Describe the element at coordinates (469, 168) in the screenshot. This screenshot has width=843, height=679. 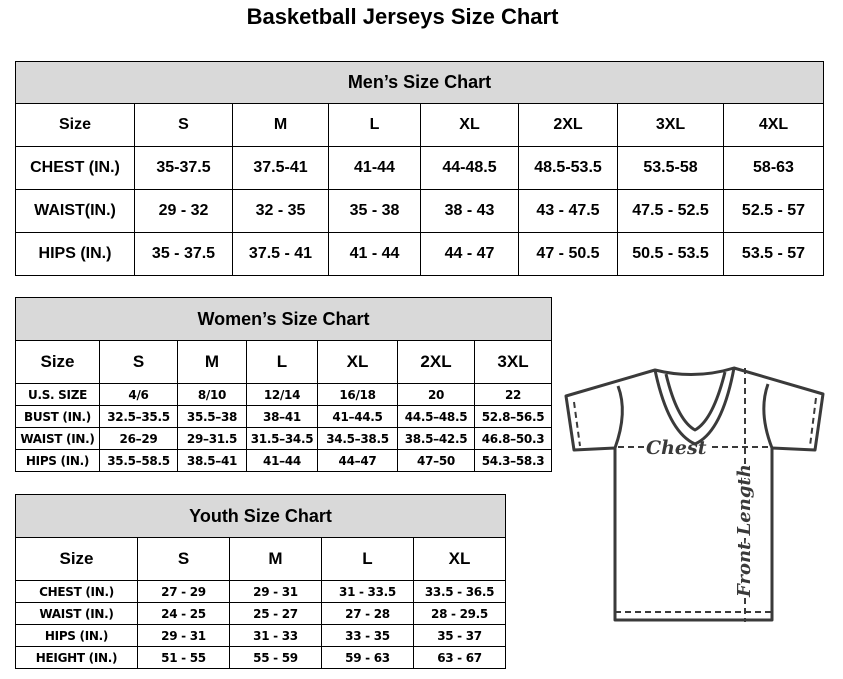
I see `table-cell: 44-48.5` at that location.